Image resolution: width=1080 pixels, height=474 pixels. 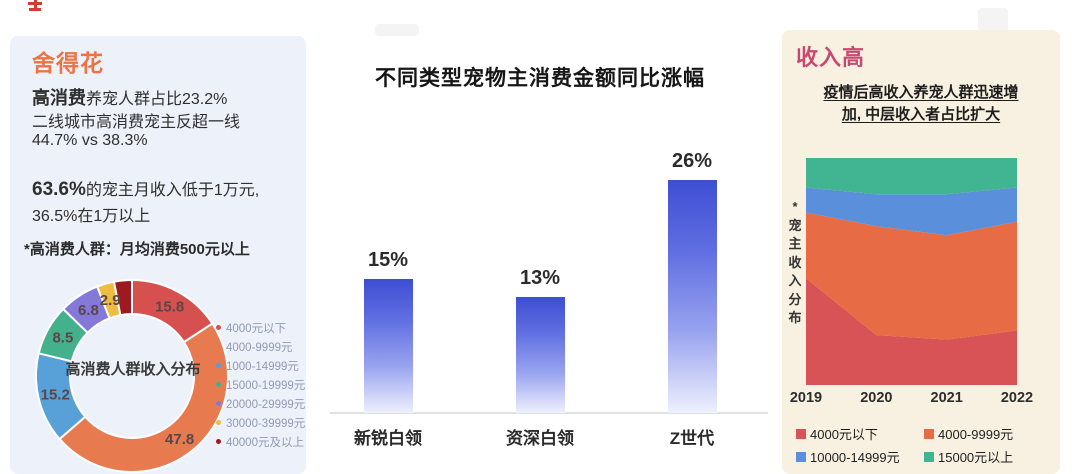 I want to click on stat-high-spend-share: 高消费养宠人群占比23.2%, so click(x=130, y=98).